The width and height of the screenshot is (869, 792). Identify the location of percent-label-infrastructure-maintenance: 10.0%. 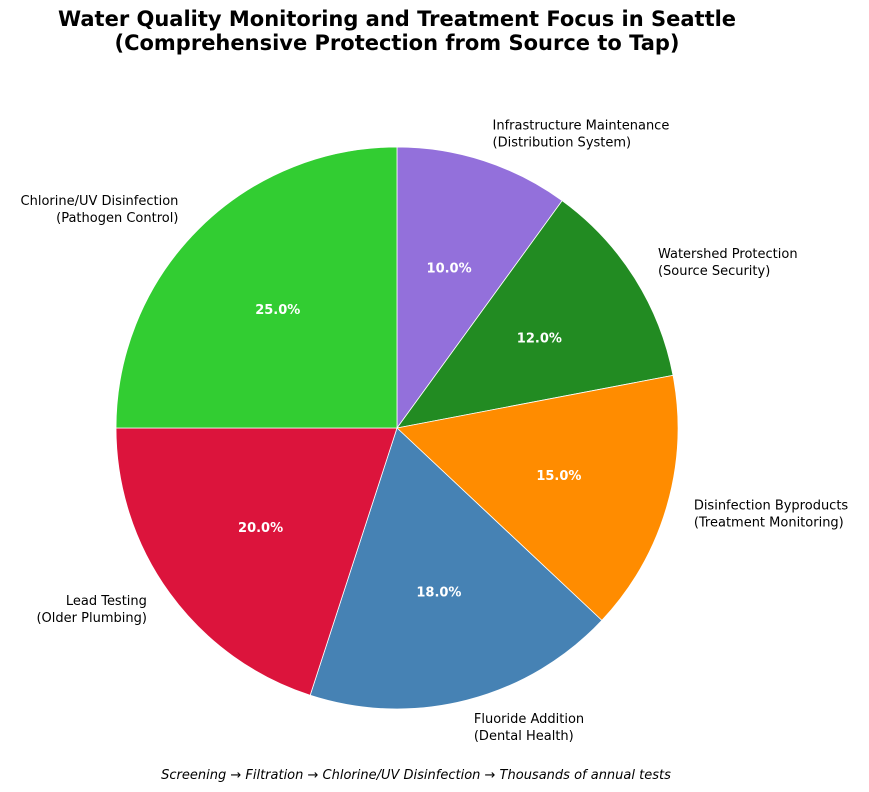
(449, 269).